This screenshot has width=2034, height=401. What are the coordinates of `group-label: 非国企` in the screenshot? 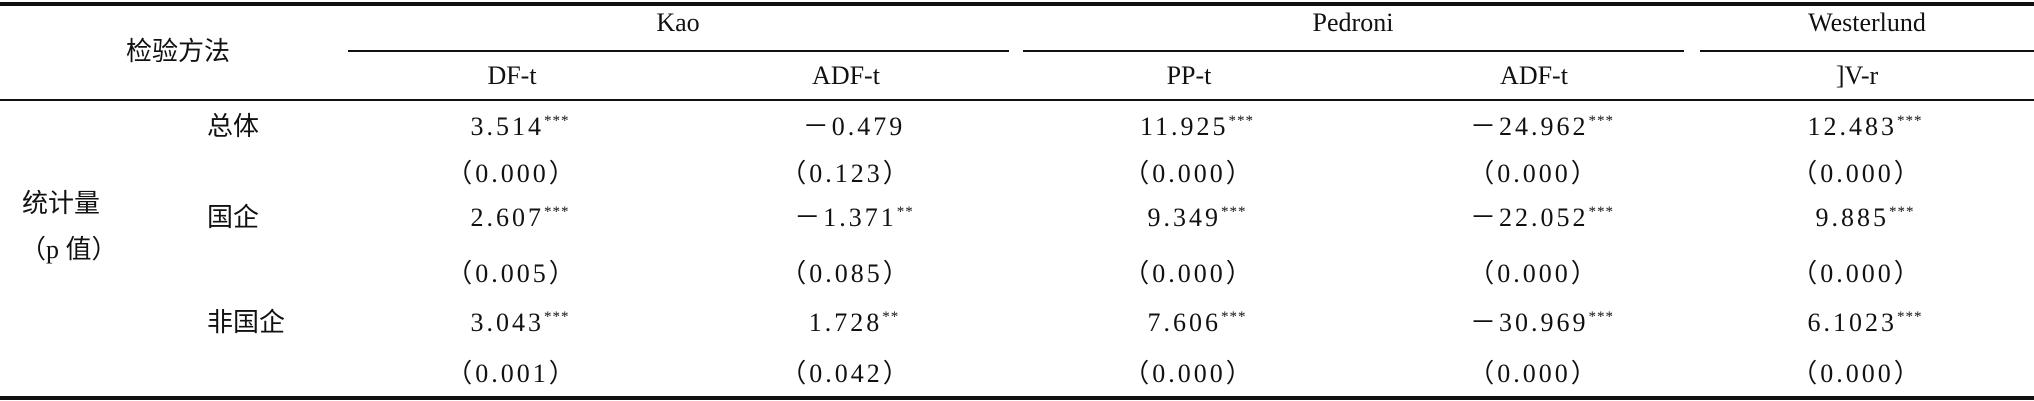 It's located at (246, 322).